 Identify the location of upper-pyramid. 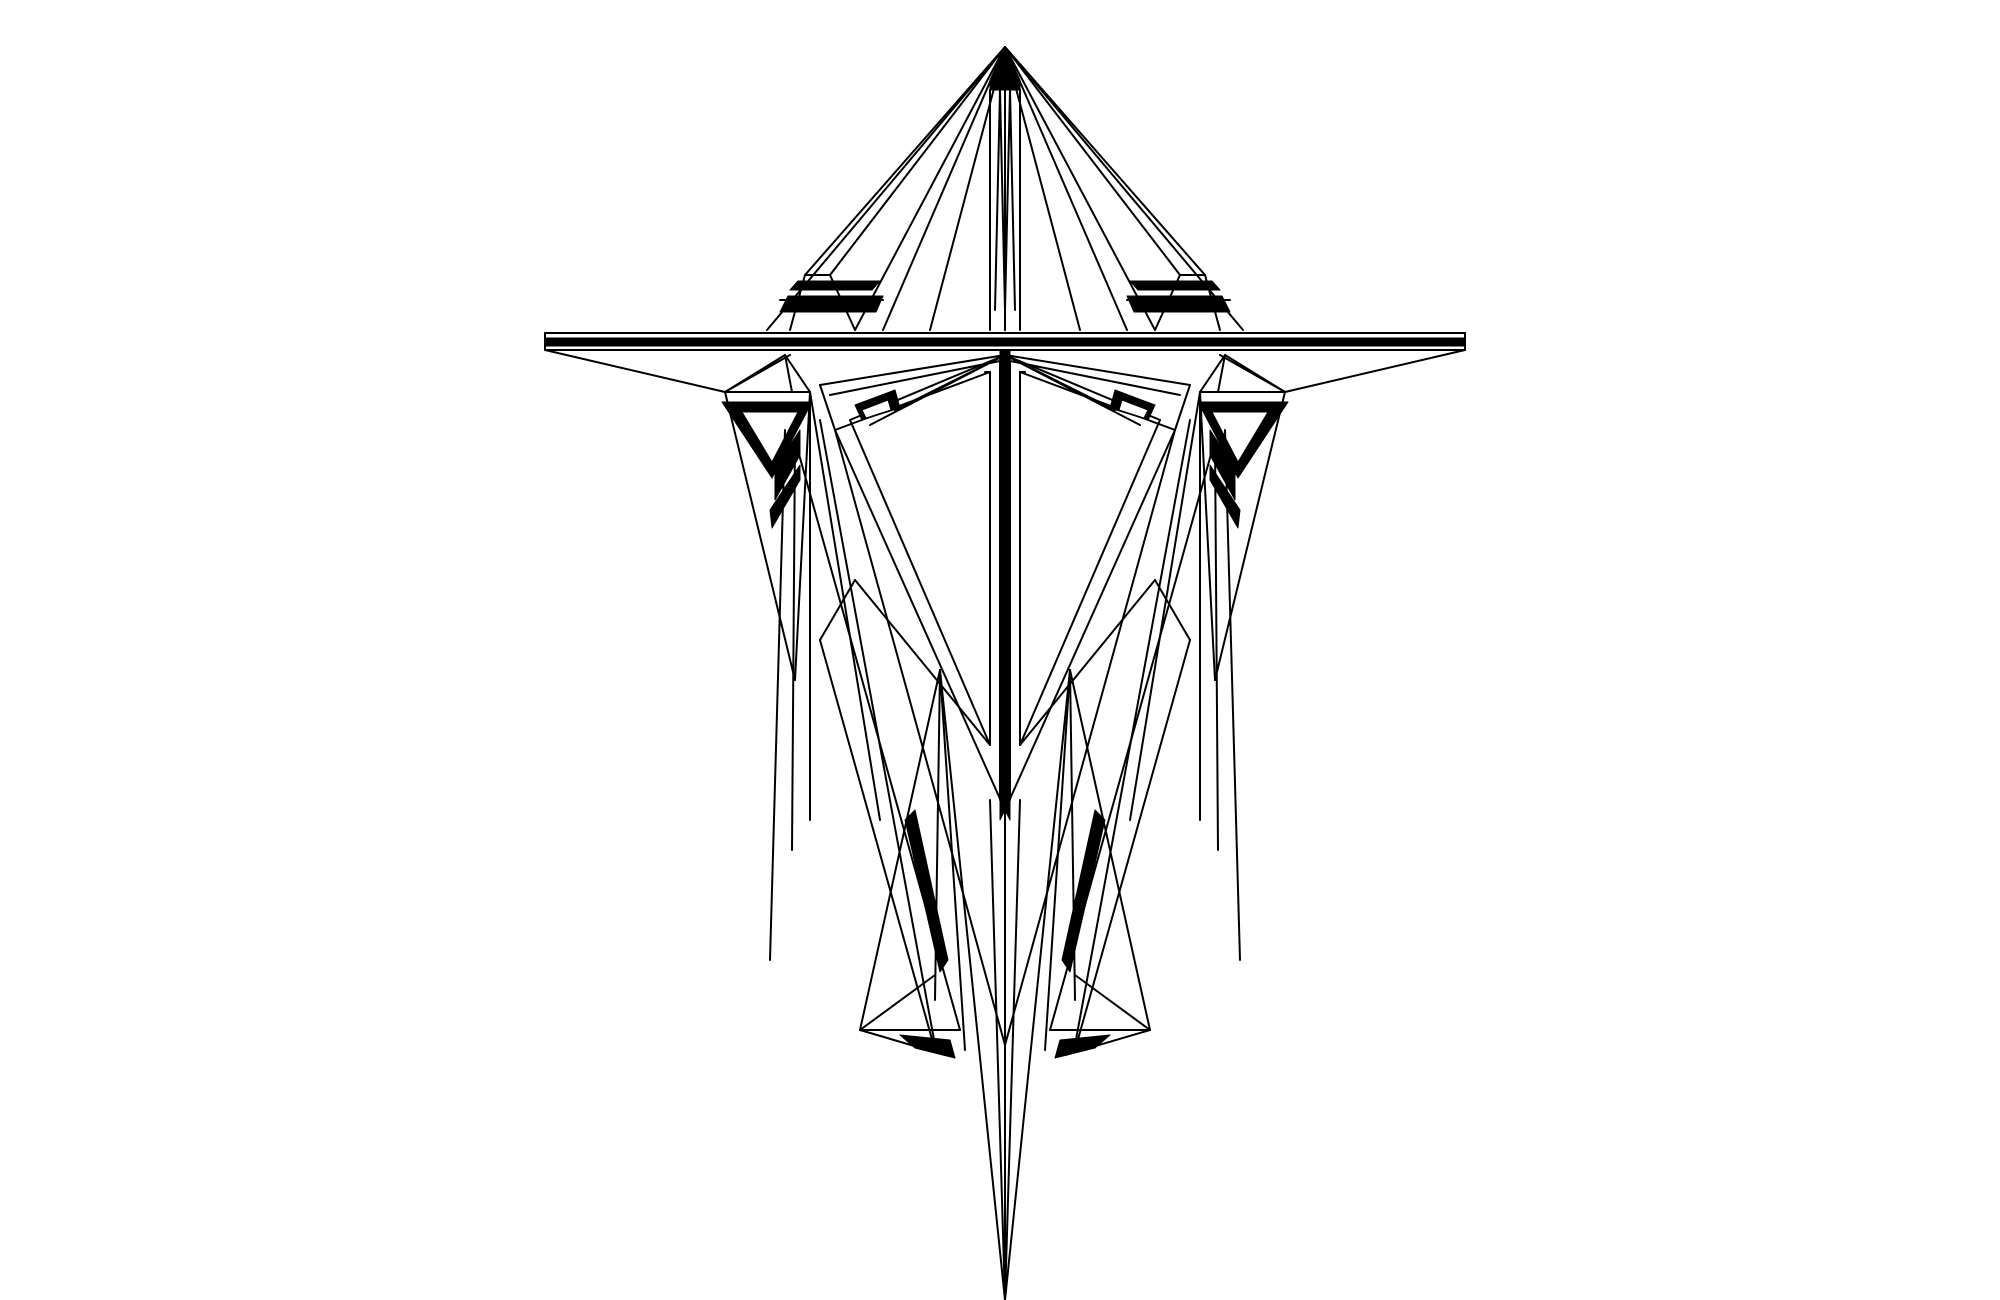
(886, 188).